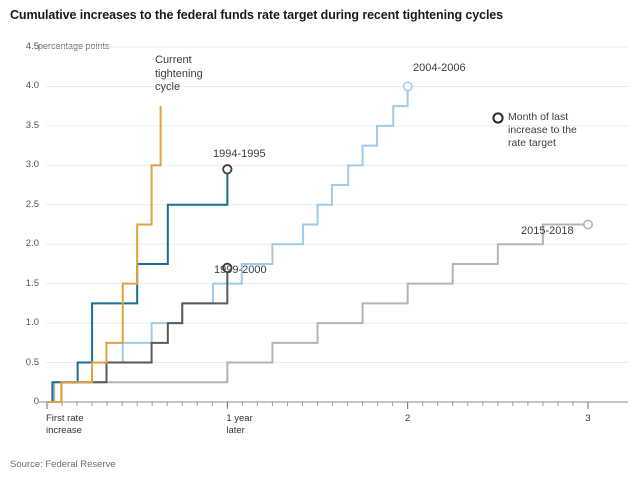  Describe the element at coordinates (32, 204) in the screenshot. I see `y-axis-tick-label: 2.5` at that location.